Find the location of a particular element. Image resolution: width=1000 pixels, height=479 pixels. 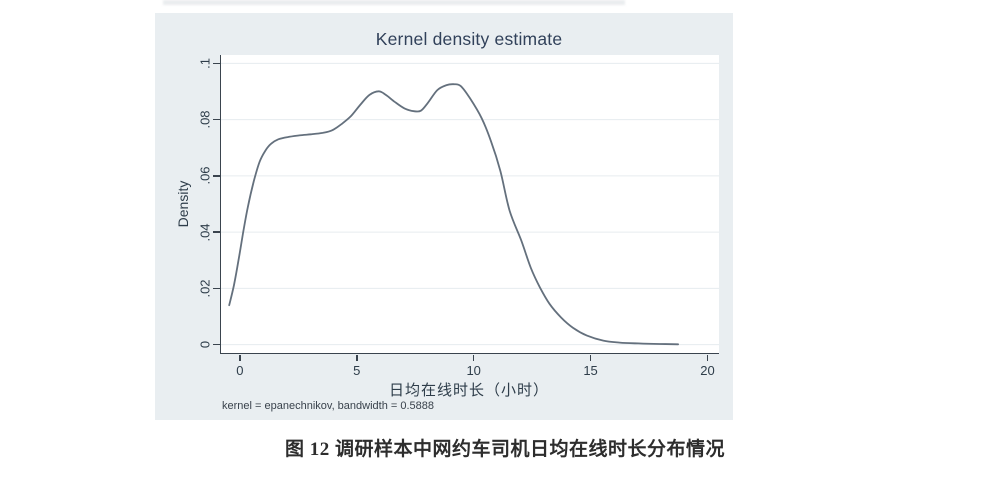

y-tick-label: .1 is located at coordinates (205, 63).